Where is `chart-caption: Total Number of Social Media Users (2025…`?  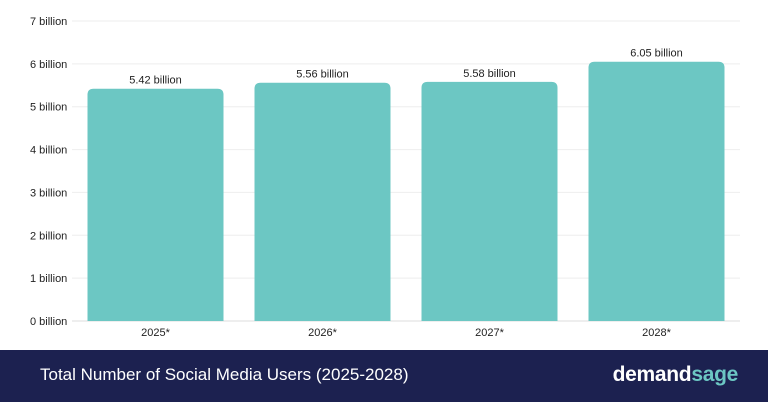 chart-caption: Total Number of Social Media Users (2025… is located at coordinates (224, 374).